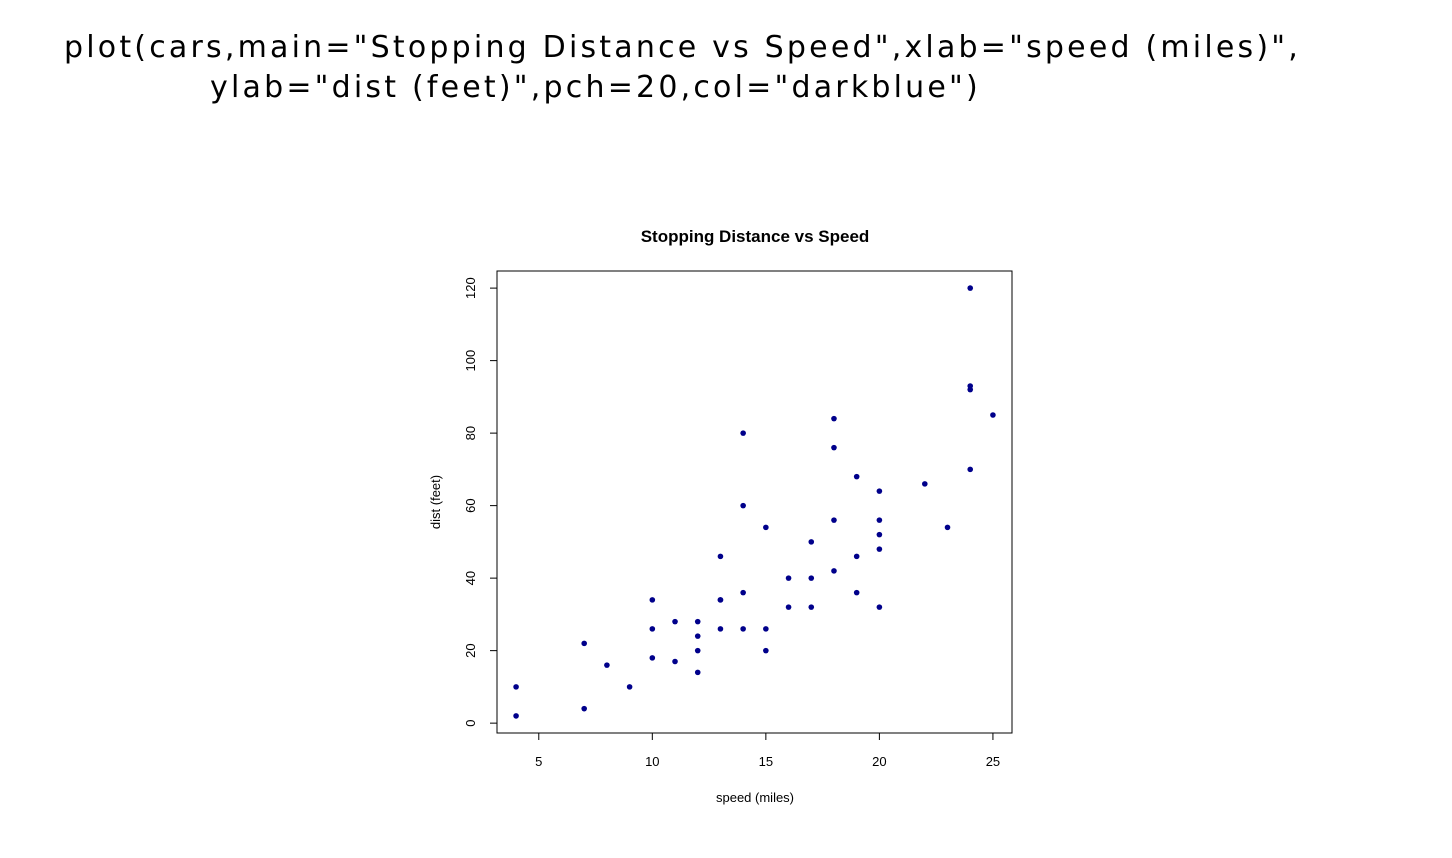 The width and height of the screenshot is (1452, 858). What do you see at coordinates (767, 750) in the screenshot?
I see `x-axis: 5 10 15 20 25` at bounding box center [767, 750].